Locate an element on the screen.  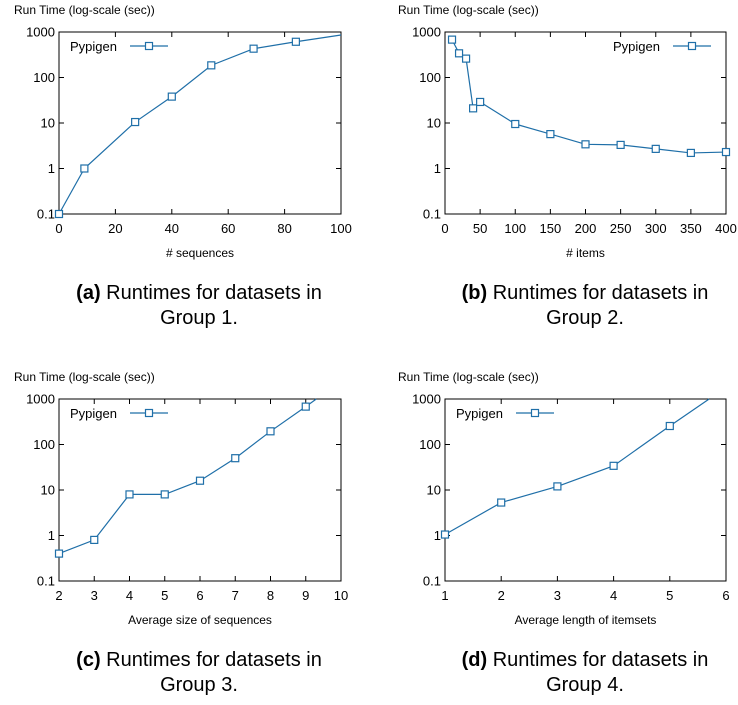
x-tick-label: 20 is located at coordinates (115, 228).